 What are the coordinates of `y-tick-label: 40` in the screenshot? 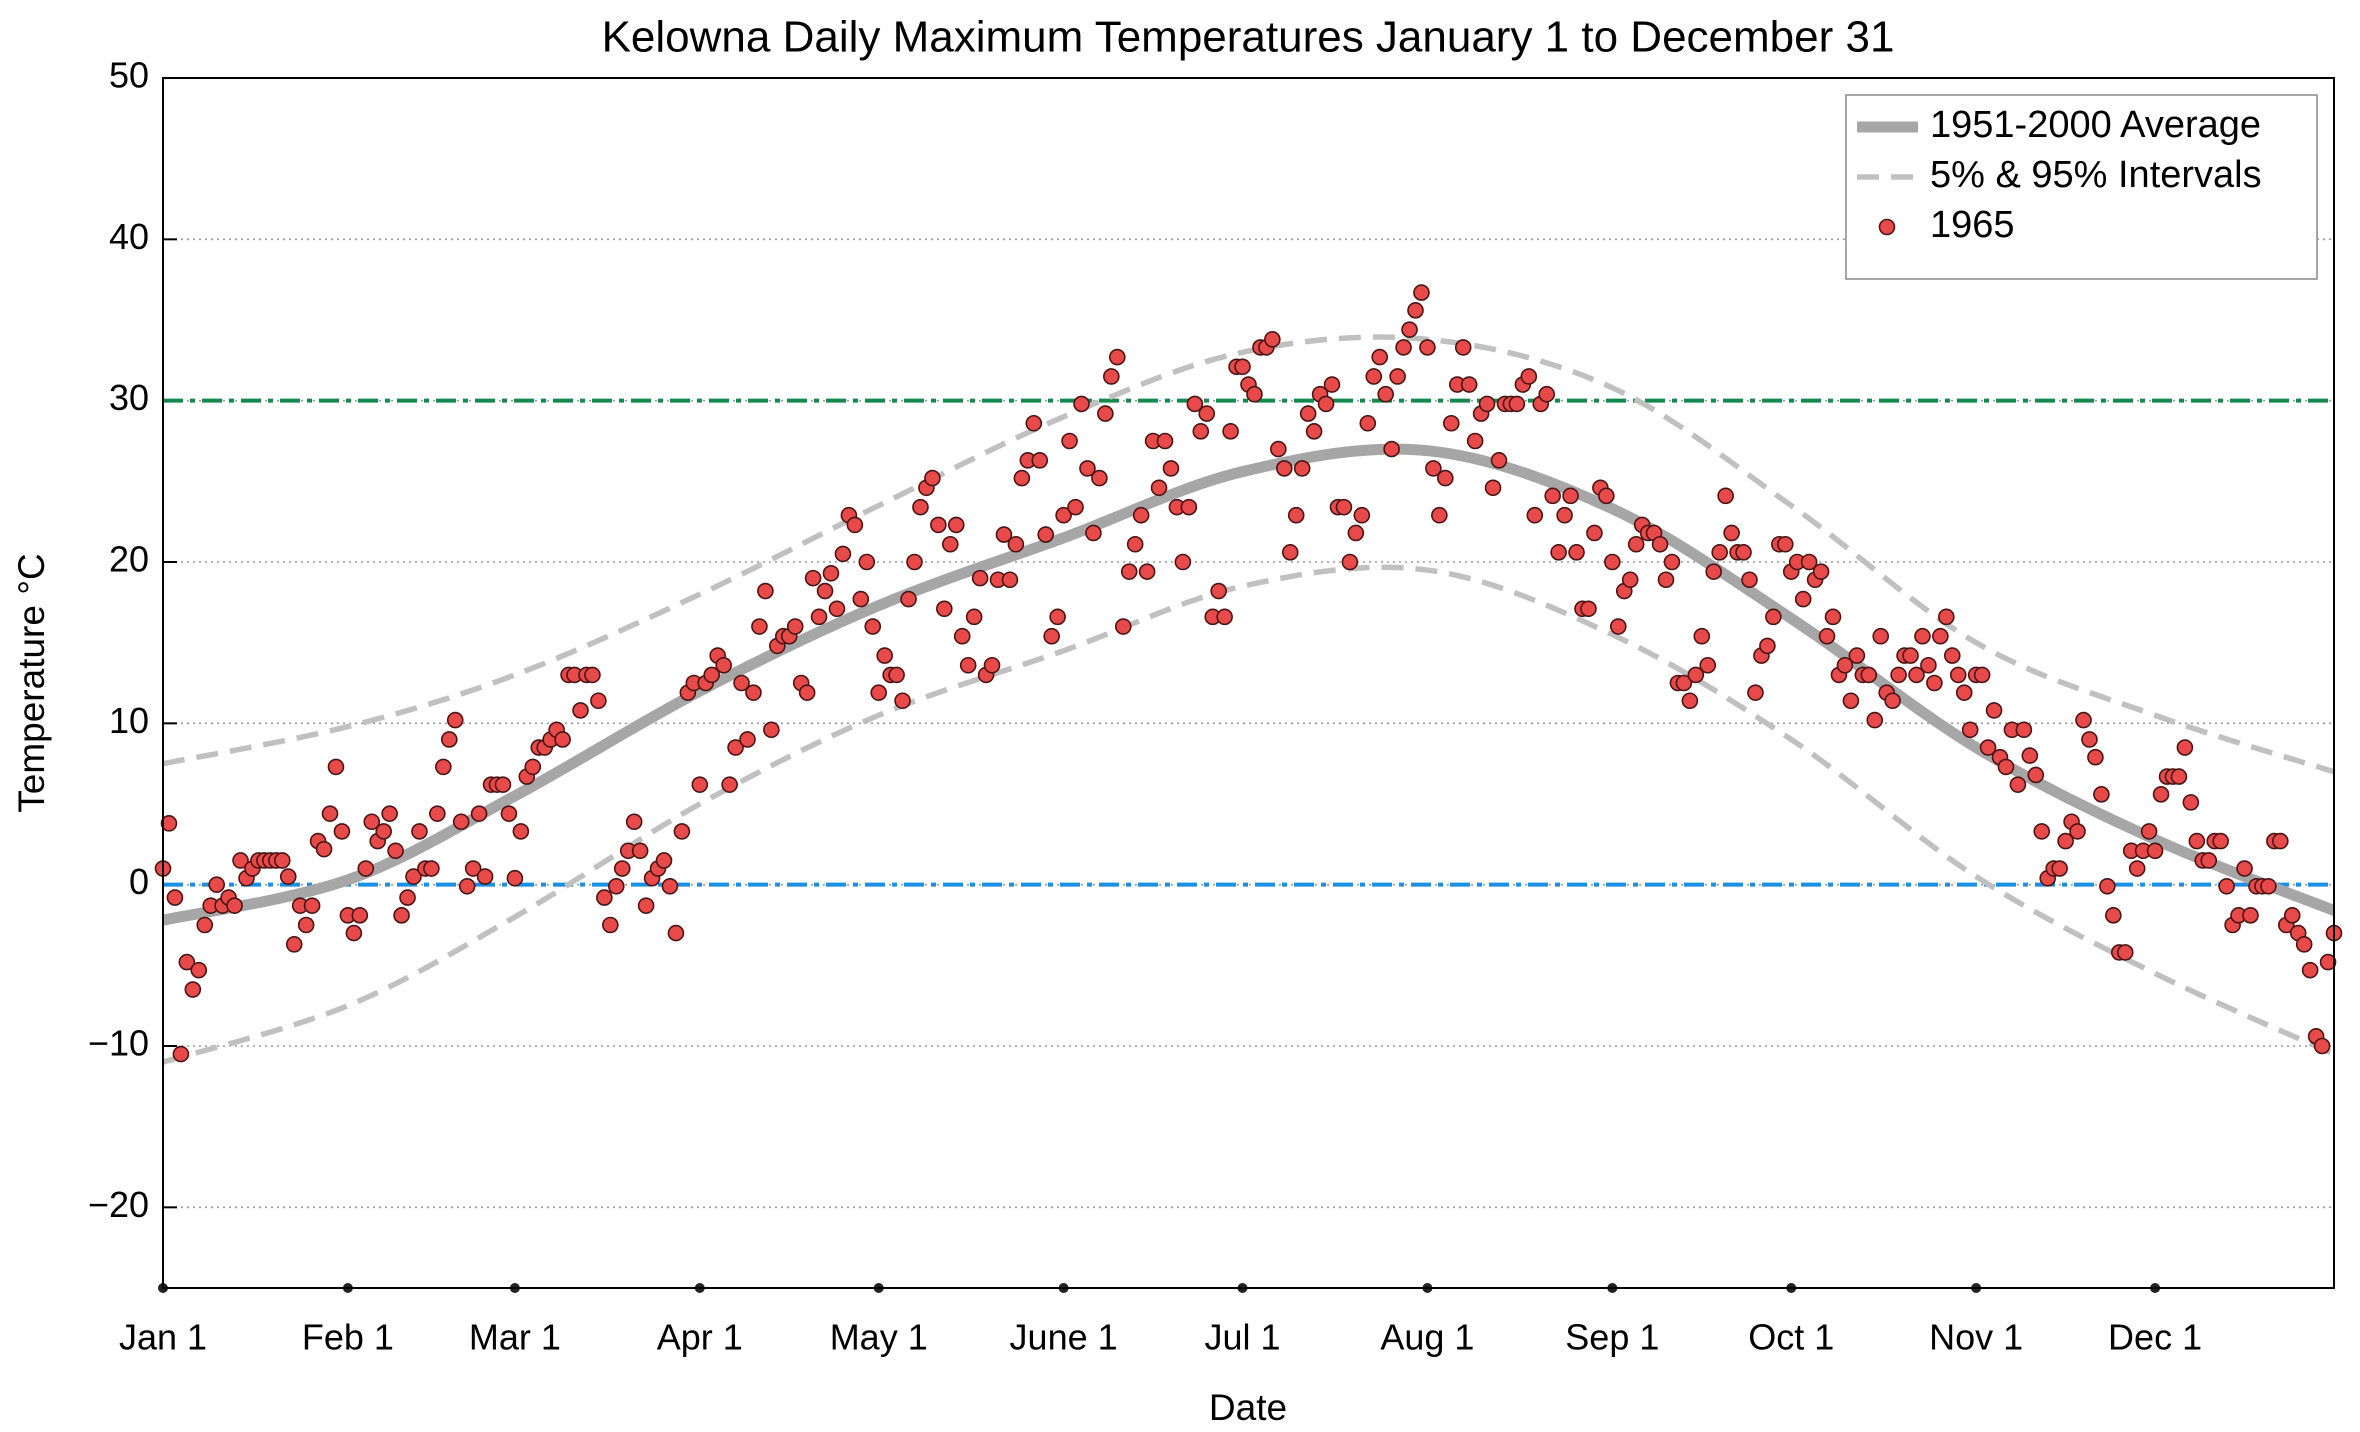 It's located at (129, 236).